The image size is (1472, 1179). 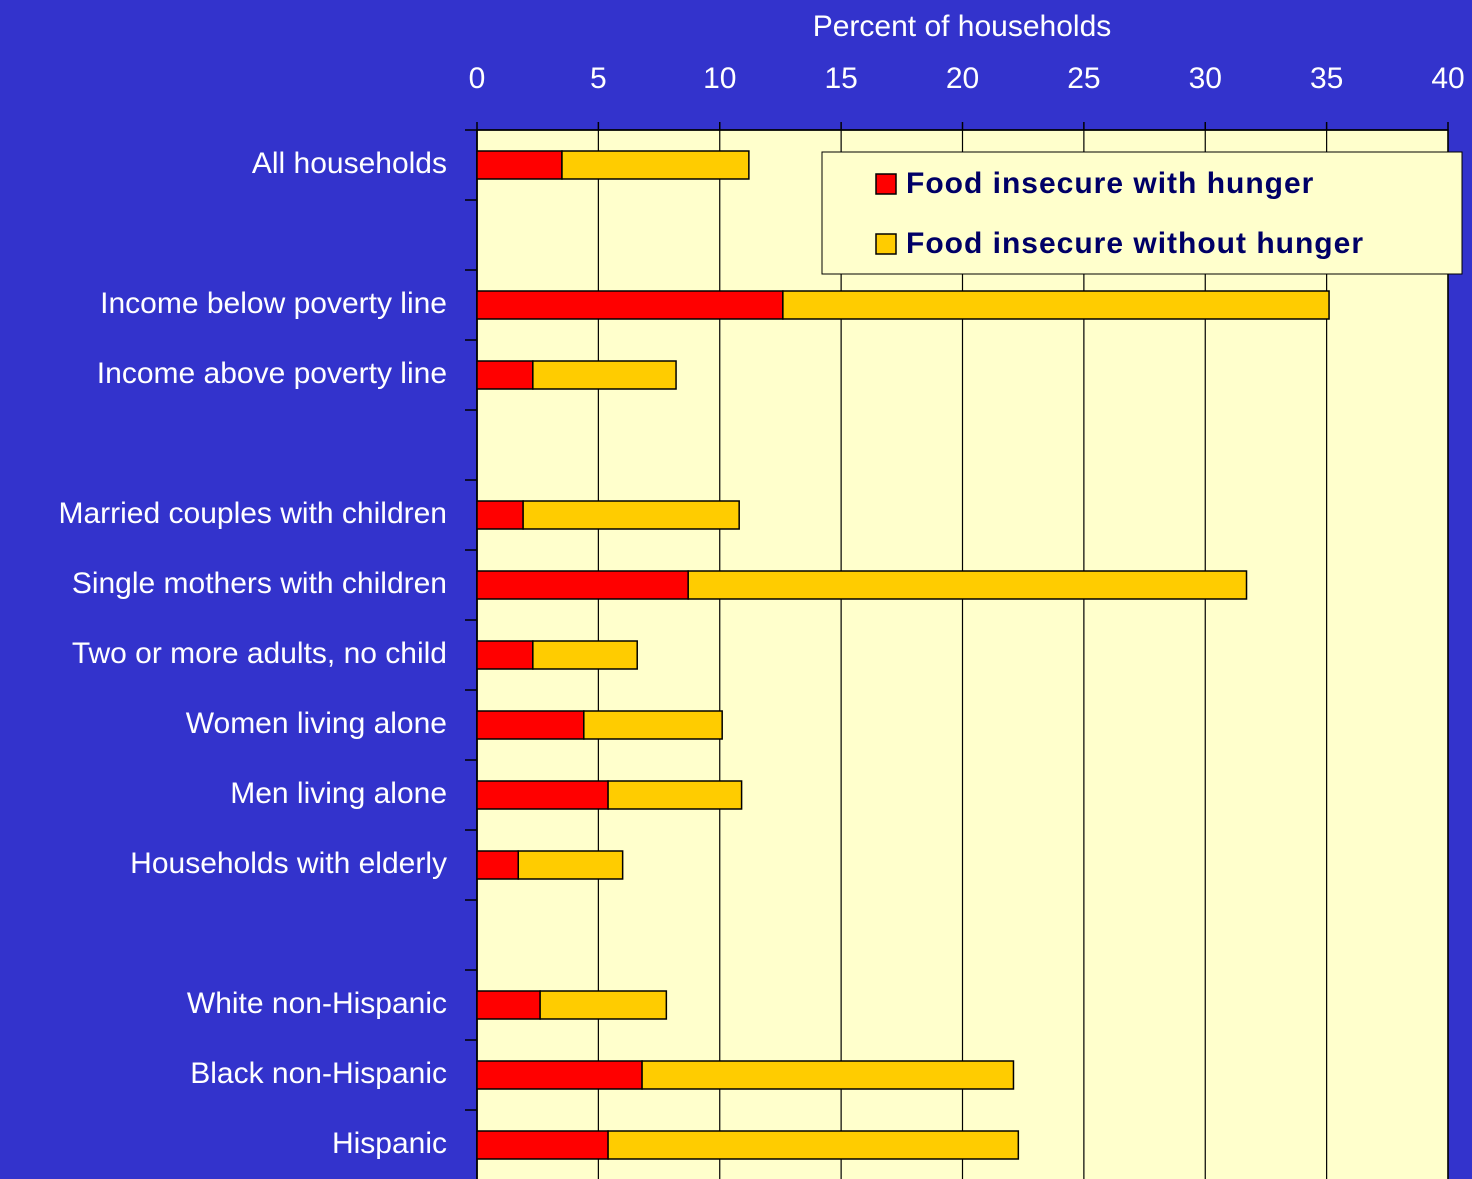 I want to click on x-tick-label: 25, so click(x=1083, y=78).